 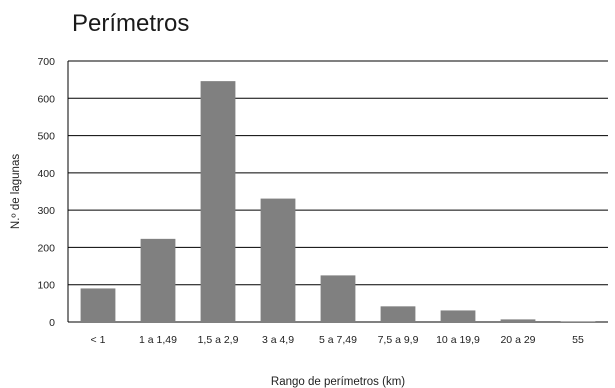 What do you see at coordinates (218, 340) in the screenshot?
I see `x-tick-label: 1,5 a 2,9` at bounding box center [218, 340].